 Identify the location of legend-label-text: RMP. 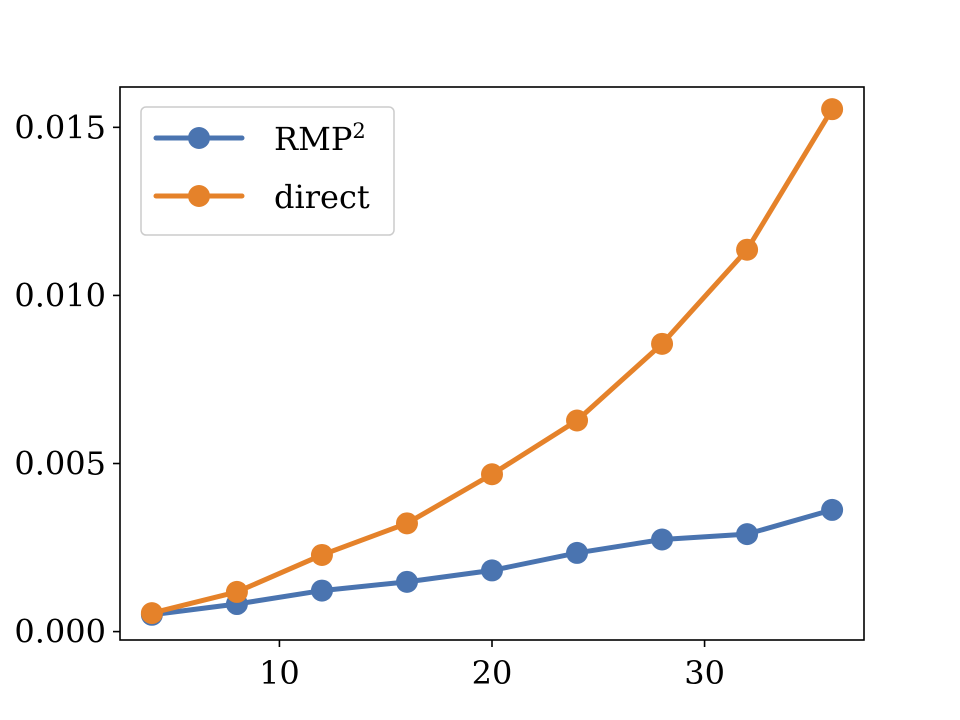
(313, 139).